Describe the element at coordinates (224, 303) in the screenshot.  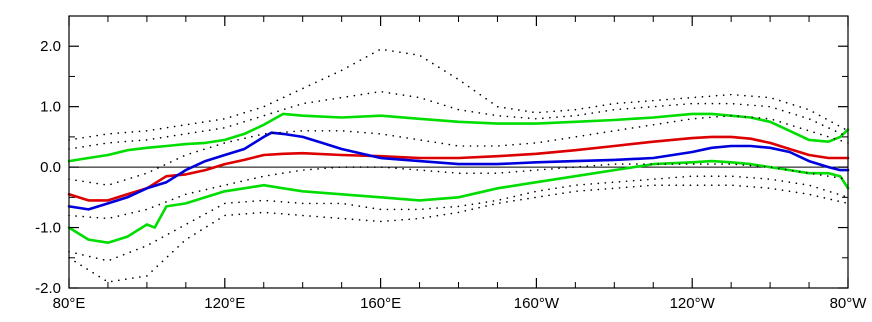
I see `x-tick-label: 120°E` at that location.